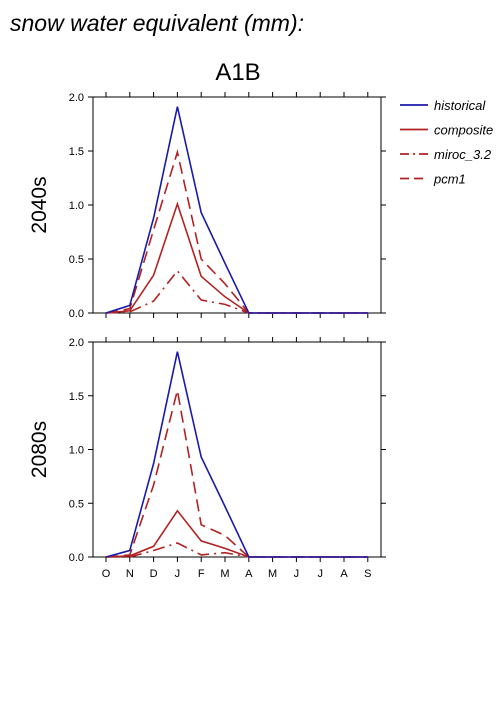  What do you see at coordinates (237, 72) in the screenshot?
I see `chart-title: A1B` at bounding box center [237, 72].